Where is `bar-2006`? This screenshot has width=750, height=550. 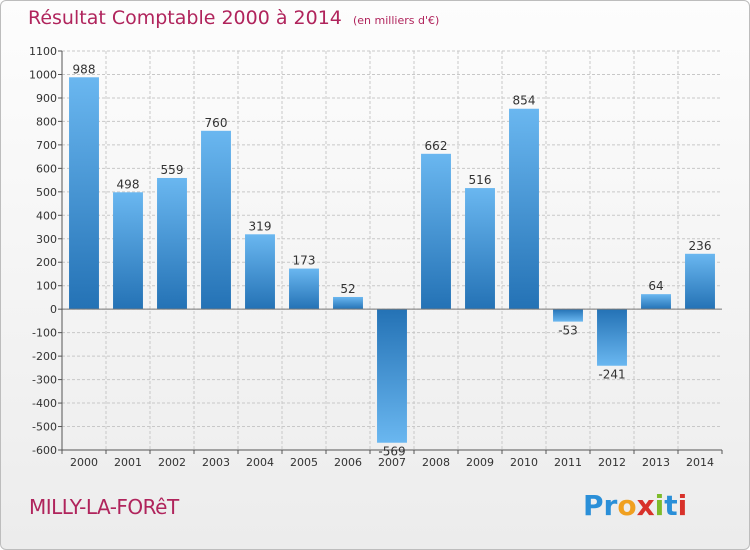 bar-2006 is located at coordinates (348, 303).